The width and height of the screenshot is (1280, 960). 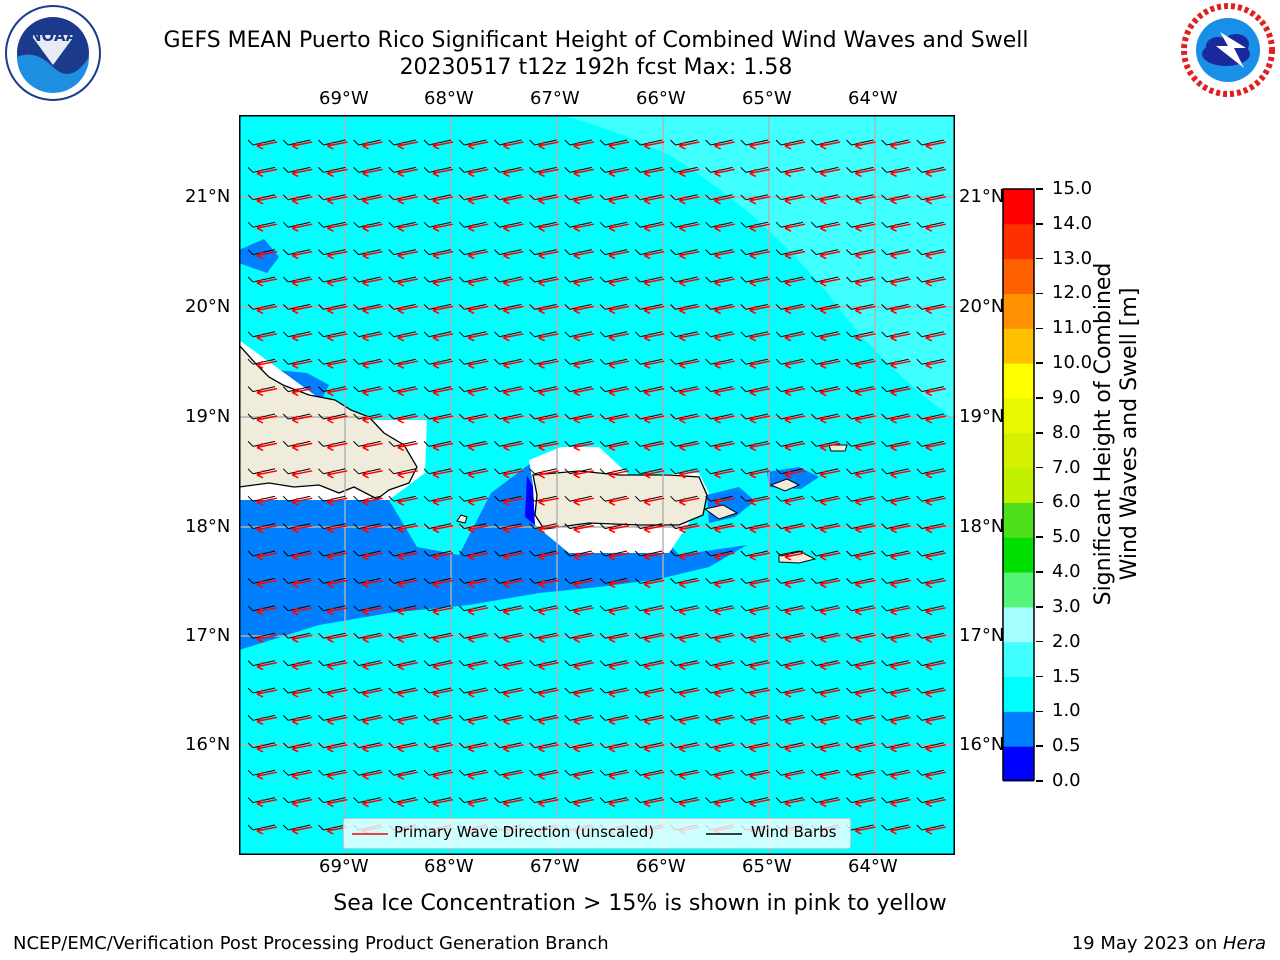 I want to click on footer-date-text: 19 May 2023 on, so click(x=1147, y=943).